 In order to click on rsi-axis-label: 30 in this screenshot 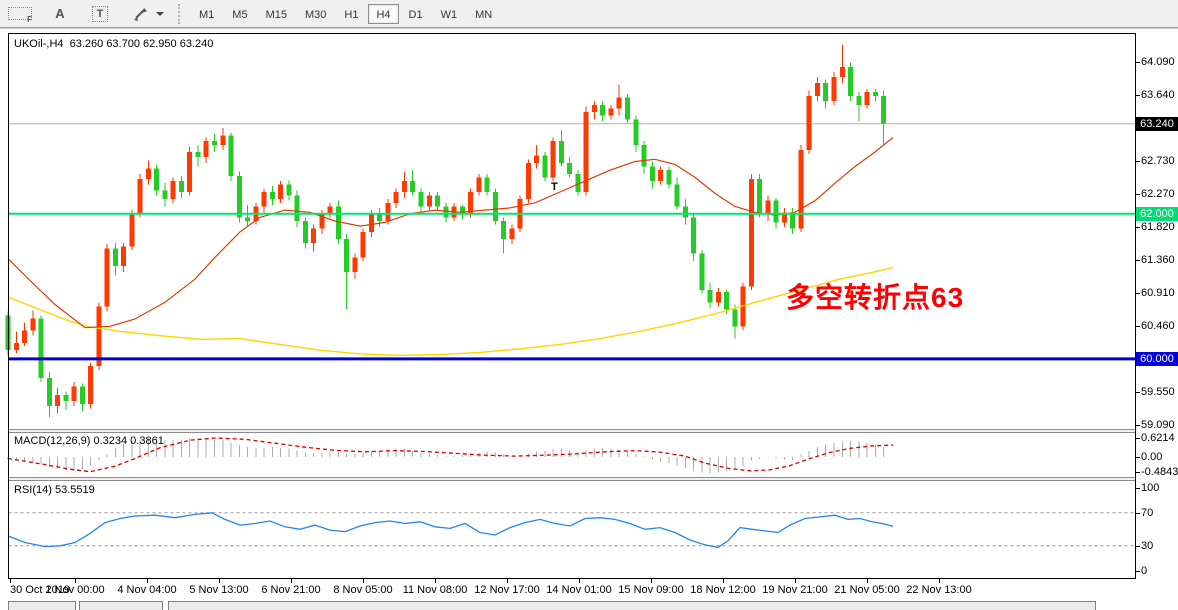, I will do `click(1147, 545)`.